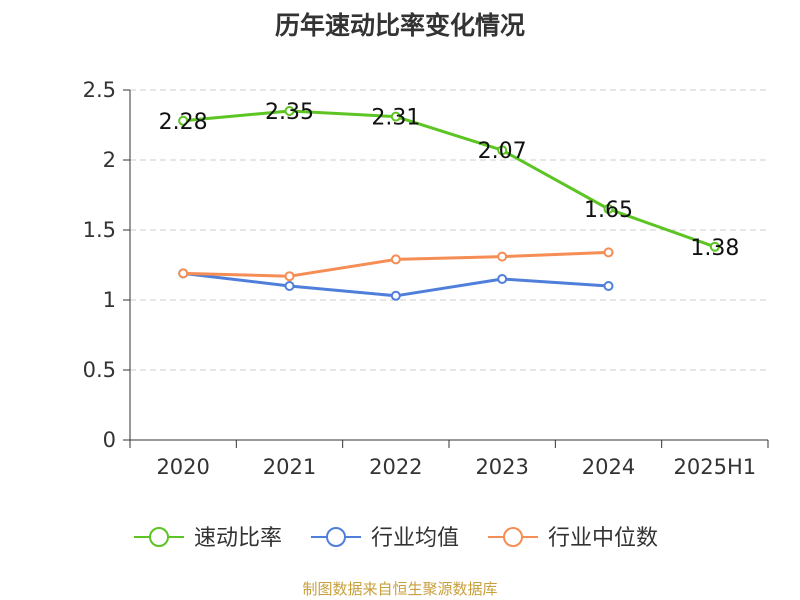  Describe the element at coordinates (608, 467) in the screenshot. I see `x-tick-label: 2024` at that location.